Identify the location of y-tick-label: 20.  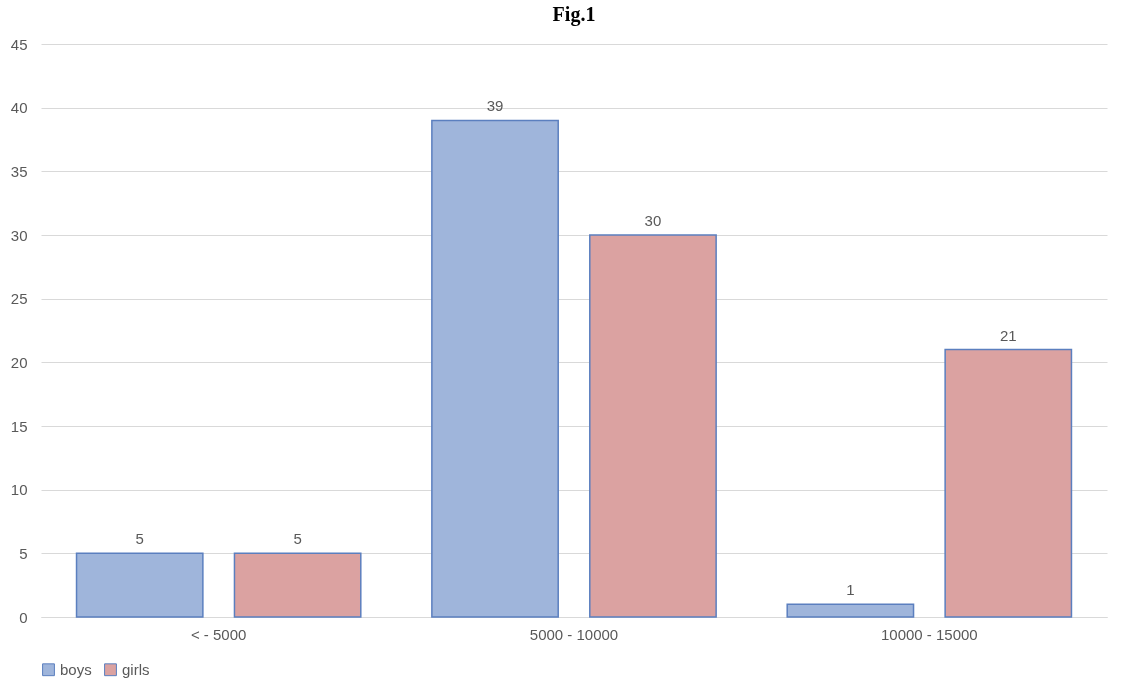
(19, 362).